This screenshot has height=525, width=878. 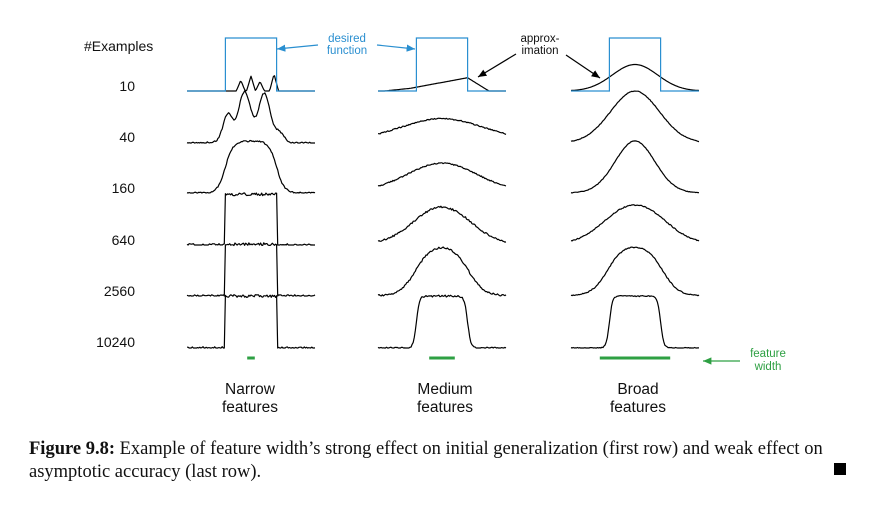 What do you see at coordinates (250, 407) in the screenshot?
I see `column-label-narrow-line2: features` at bounding box center [250, 407].